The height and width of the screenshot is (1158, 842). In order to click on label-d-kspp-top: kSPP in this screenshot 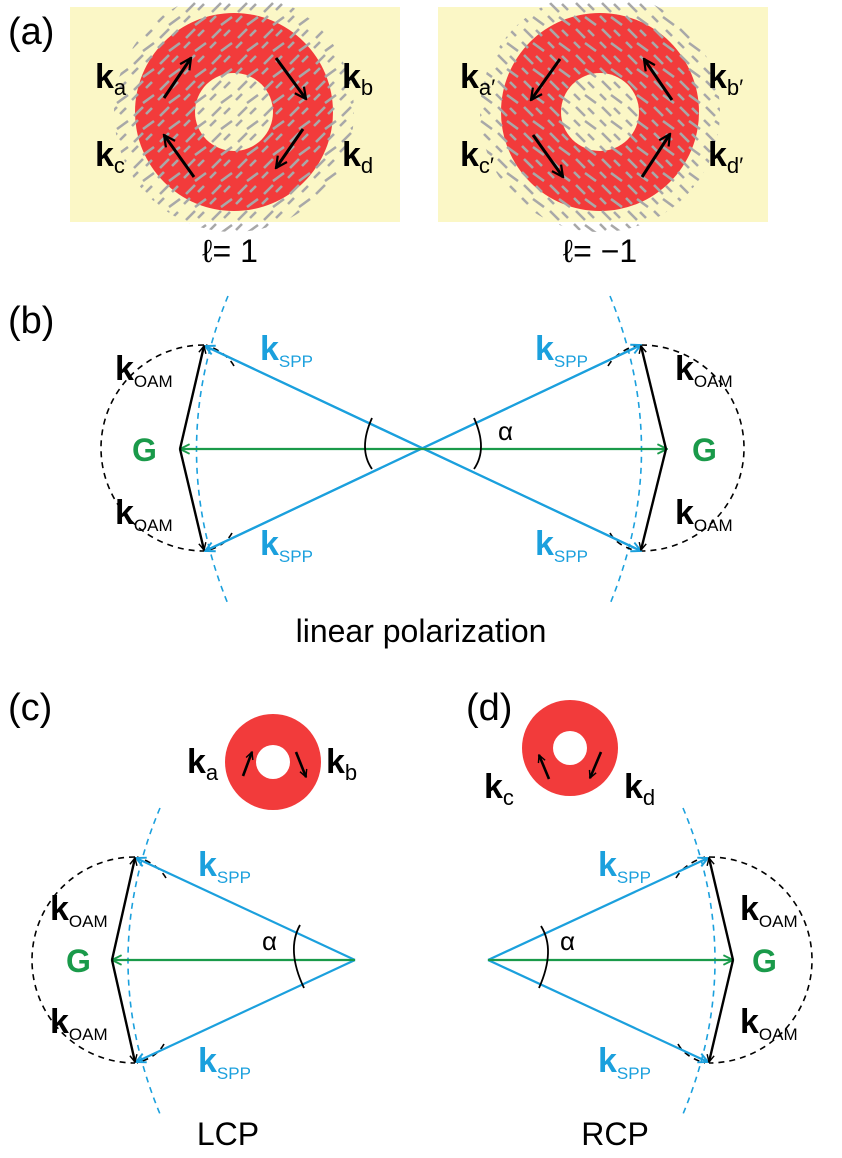, I will do `click(624, 866)`.